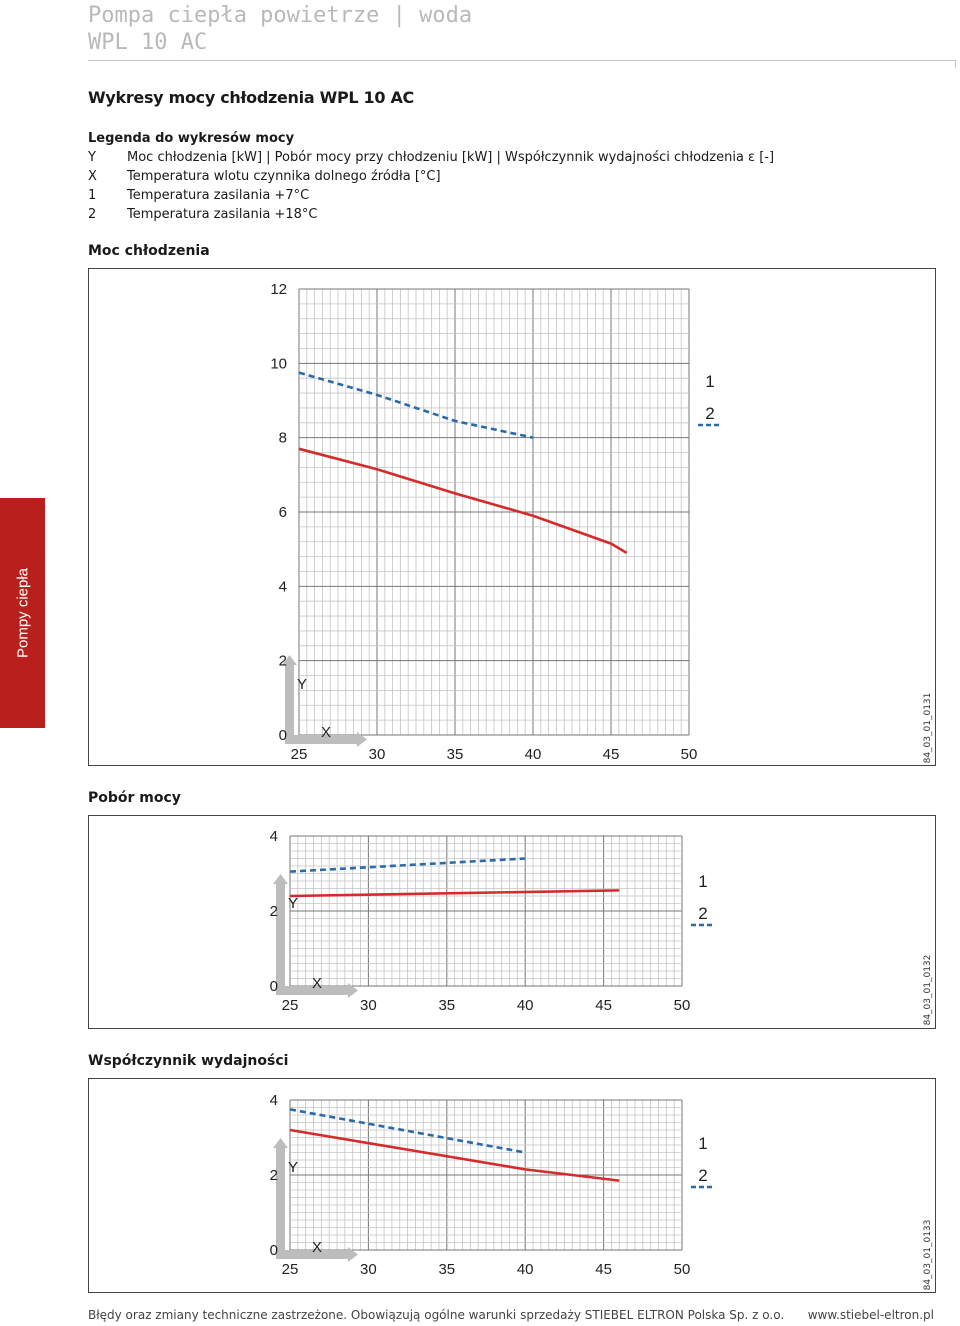 The image size is (960, 1326). I want to click on header-rule, so click(522, 64).